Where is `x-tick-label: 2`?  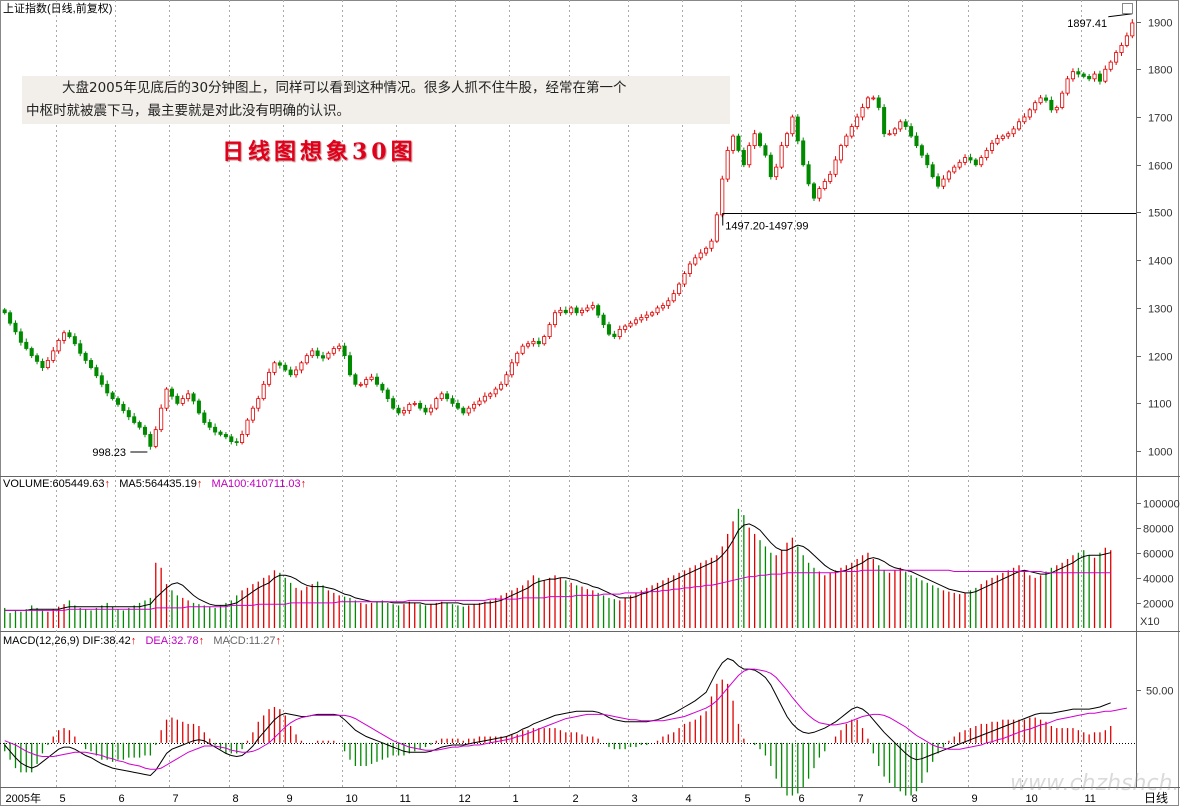
x-tick-label: 2 is located at coordinates (576, 799).